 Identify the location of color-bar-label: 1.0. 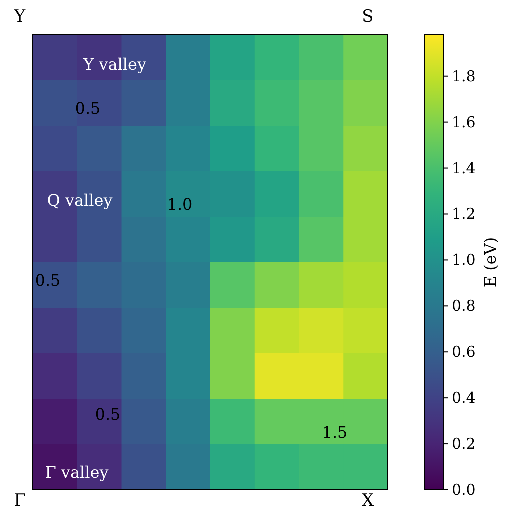
(464, 260).